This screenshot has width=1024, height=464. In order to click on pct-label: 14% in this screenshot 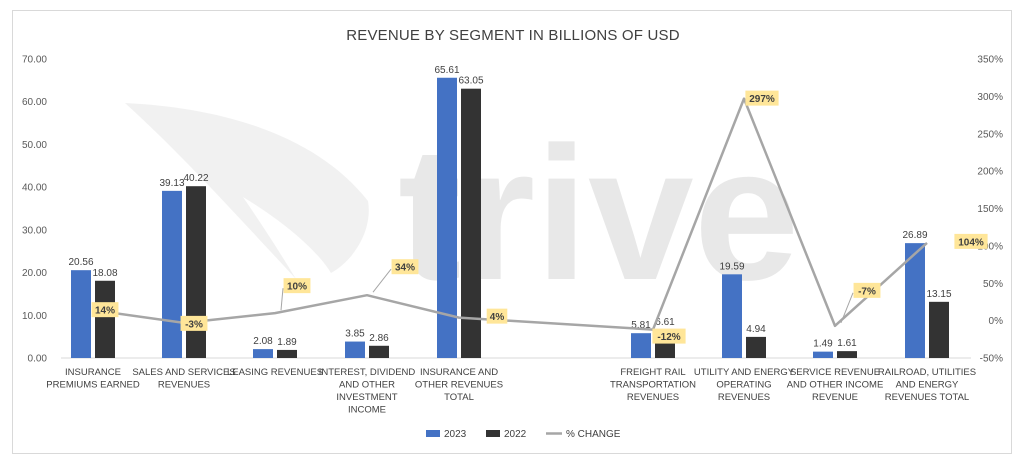, I will do `click(105, 311)`.